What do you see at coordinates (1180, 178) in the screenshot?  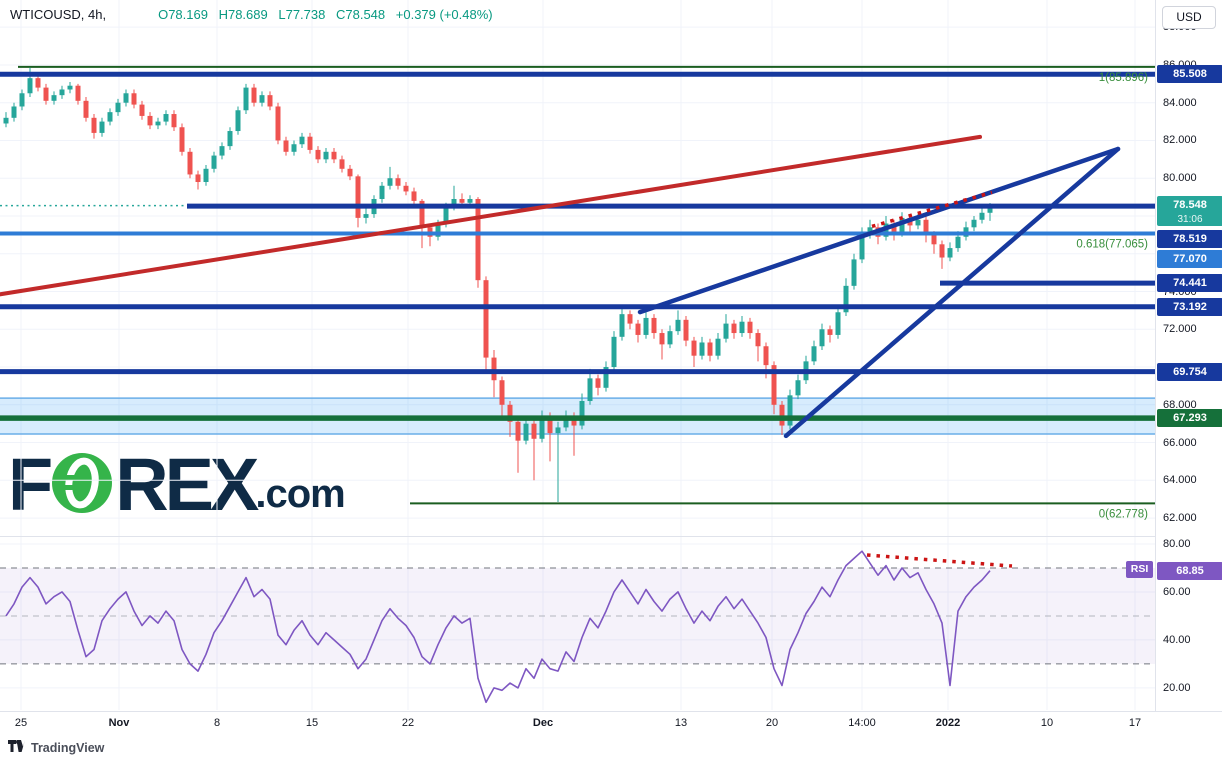 I see `price-tick: 80.000` at bounding box center [1180, 178].